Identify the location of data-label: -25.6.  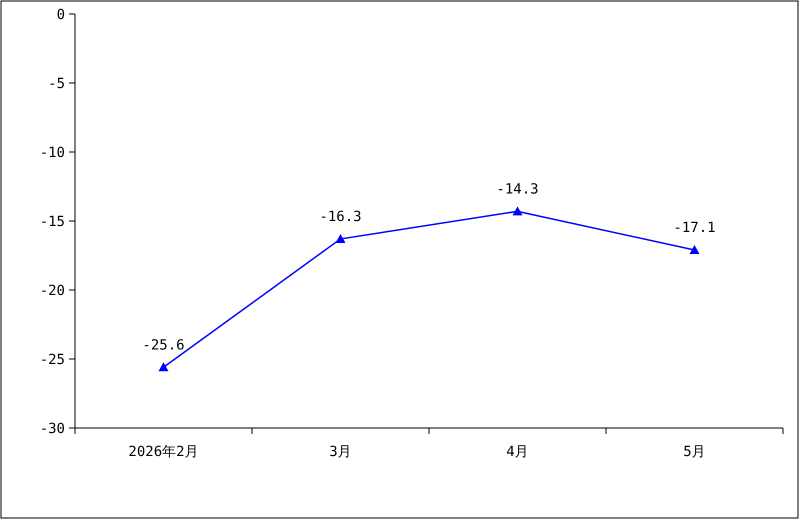
(163, 345).